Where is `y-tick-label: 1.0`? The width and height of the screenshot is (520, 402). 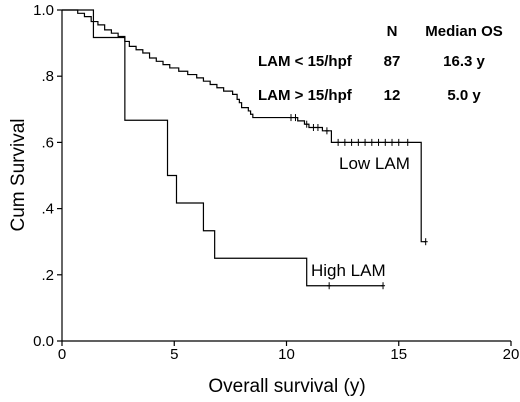
y-tick-label: 1.0 is located at coordinates (43, 10).